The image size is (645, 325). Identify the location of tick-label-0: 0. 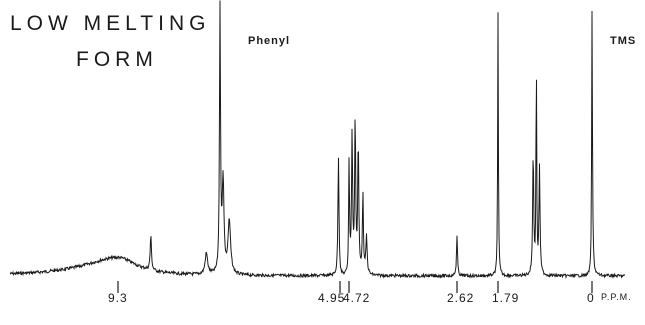
(591, 298).